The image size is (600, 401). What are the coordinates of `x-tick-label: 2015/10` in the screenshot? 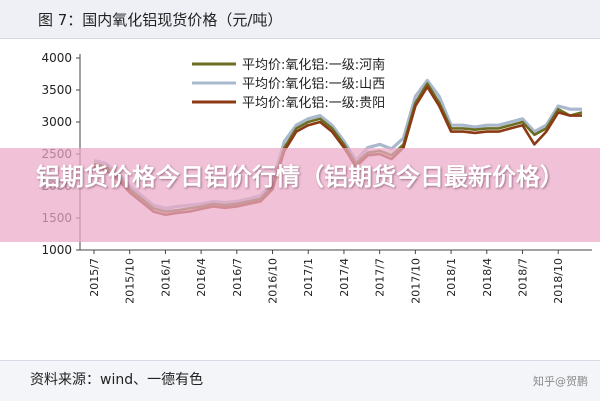 It's located at (130, 281).